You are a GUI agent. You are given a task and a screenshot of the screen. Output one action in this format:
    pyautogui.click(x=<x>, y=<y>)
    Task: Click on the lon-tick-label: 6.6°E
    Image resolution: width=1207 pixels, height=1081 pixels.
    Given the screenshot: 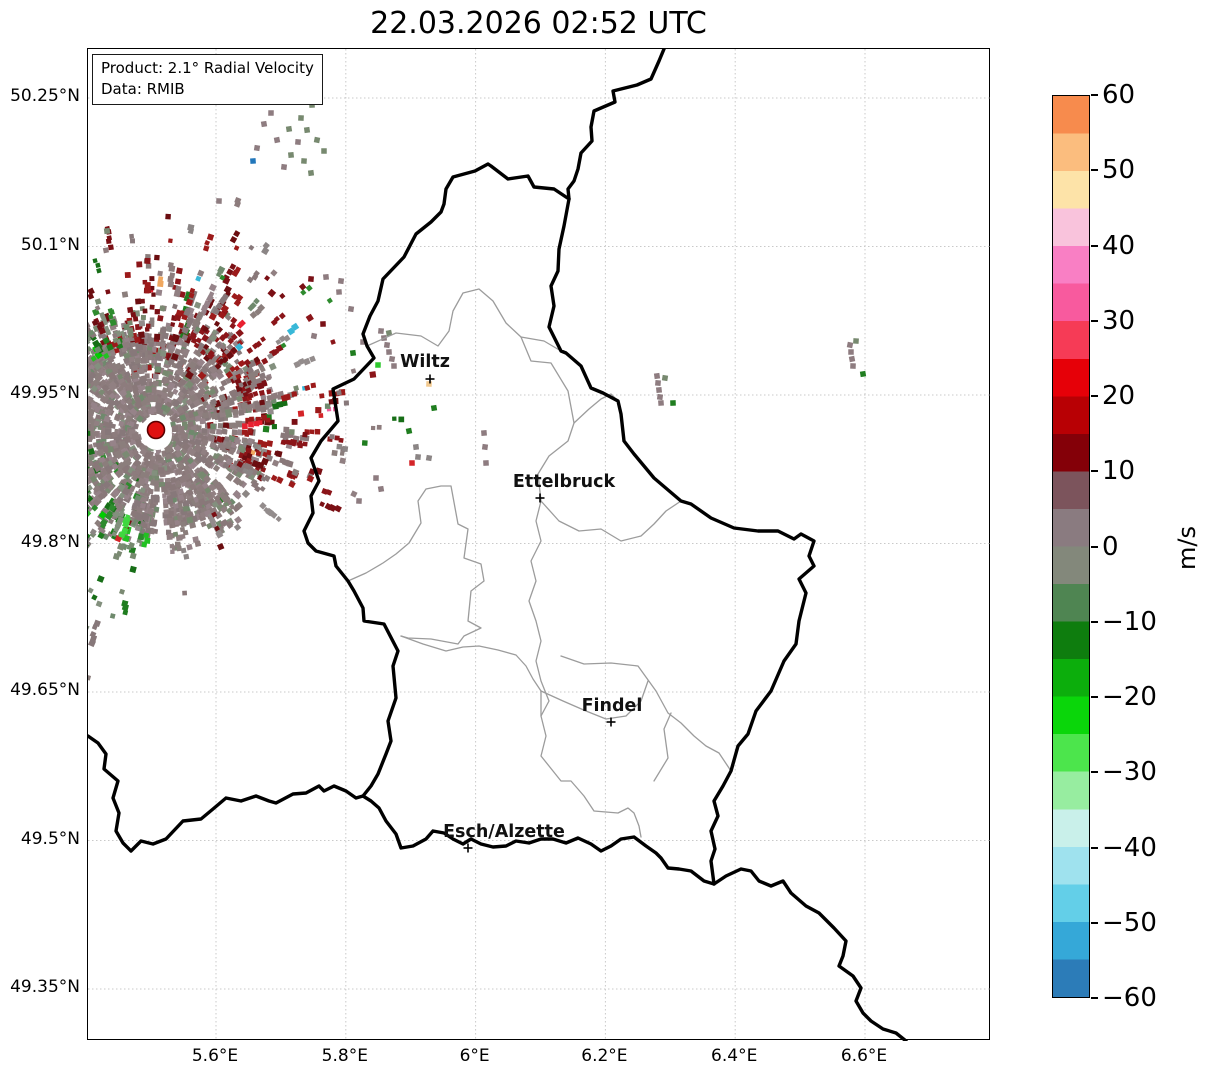 What is the action you would take?
    pyautogui.click(x=864, y=1056)
    